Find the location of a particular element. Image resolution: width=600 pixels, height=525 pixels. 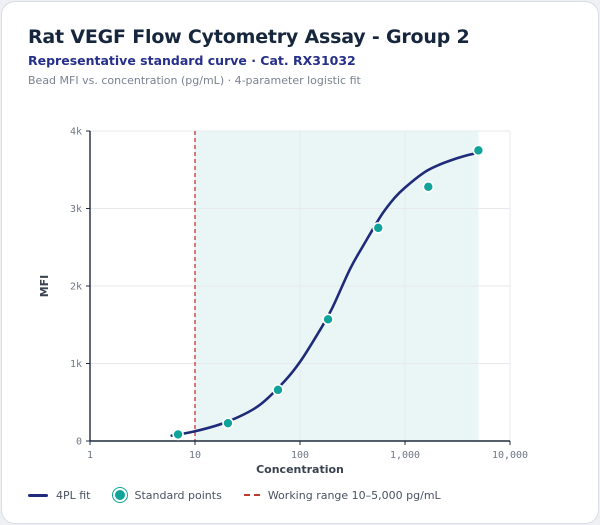

x-tick-label: 1 is located at coordinates (90, 455).